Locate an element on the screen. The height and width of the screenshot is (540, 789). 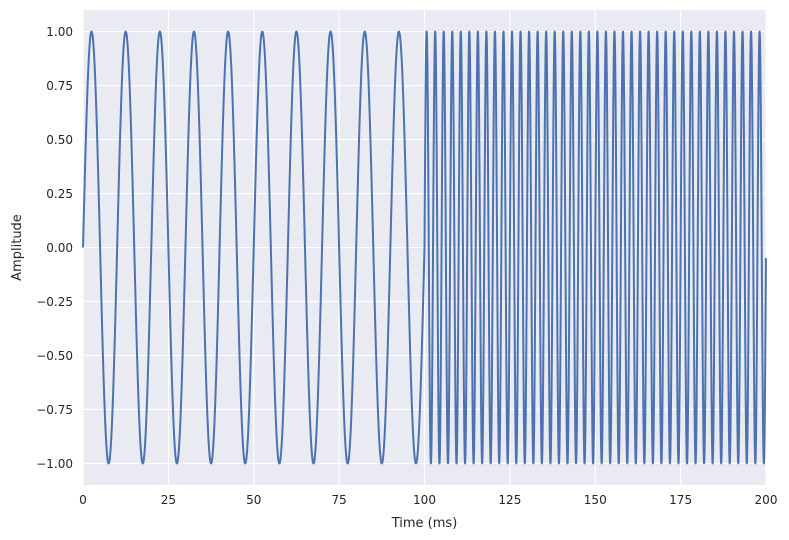
x-tick-label: 200 is located at coordinates (766, 500).